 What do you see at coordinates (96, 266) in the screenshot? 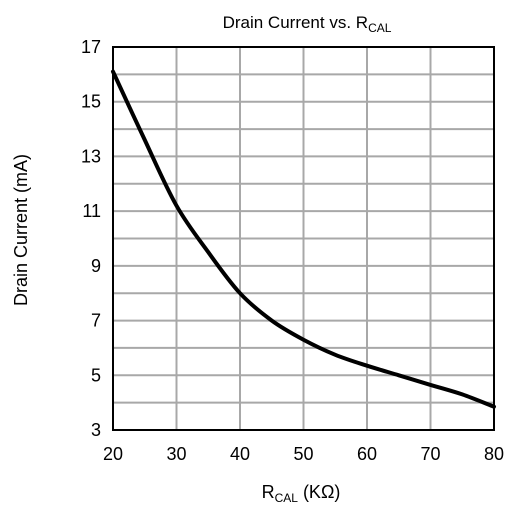
I see `y-tick-label: 9` at bounding box center [96, 266].